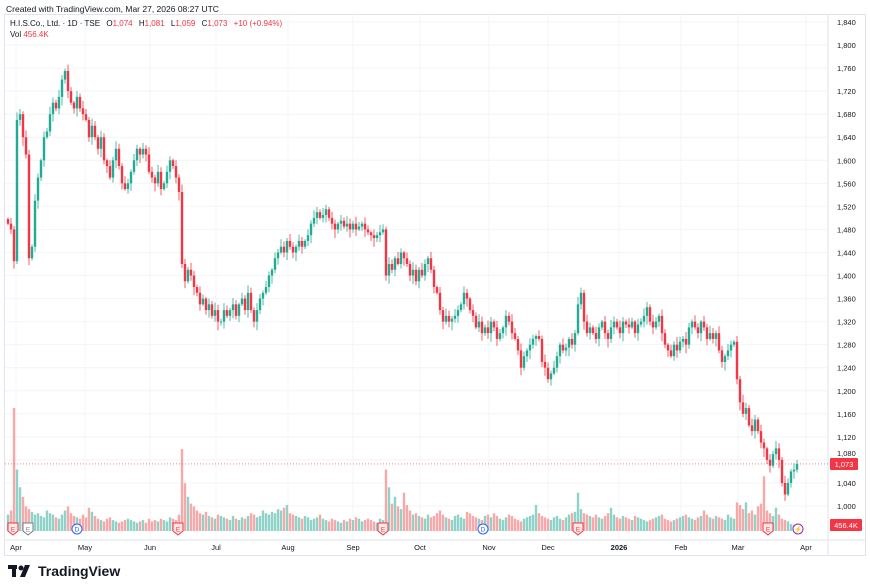  What do you see at coordinates (216, 547) in the screenshot?
I see `x-tick-label: Jul` at bounding box center [216, 547].